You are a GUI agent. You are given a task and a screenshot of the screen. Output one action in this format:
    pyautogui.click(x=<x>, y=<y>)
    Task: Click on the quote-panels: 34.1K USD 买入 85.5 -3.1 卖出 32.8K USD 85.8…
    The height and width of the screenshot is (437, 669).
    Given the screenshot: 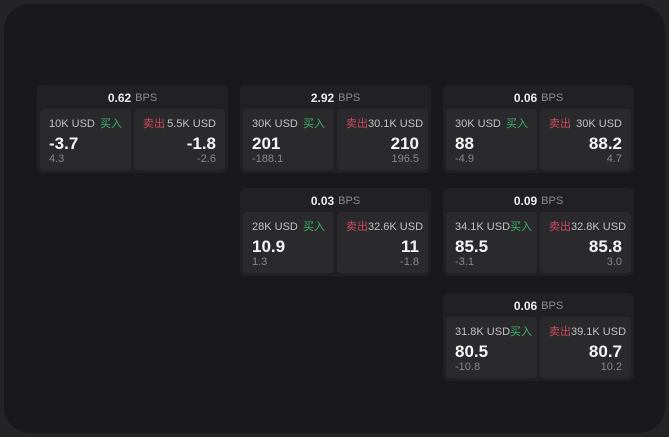 What is the action you would take?
    pyautogui.click(x=538, y=243)
    